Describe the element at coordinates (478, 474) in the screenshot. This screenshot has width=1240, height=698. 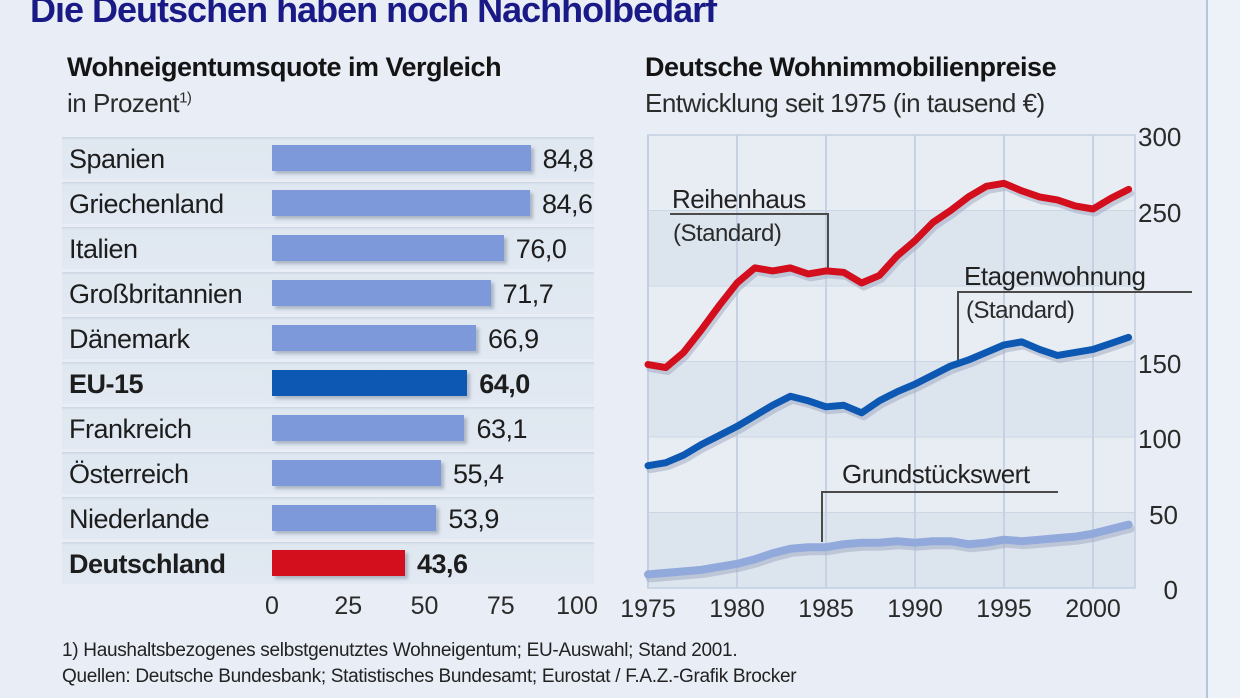
I see `bar-value-label: 55,4` at that location.